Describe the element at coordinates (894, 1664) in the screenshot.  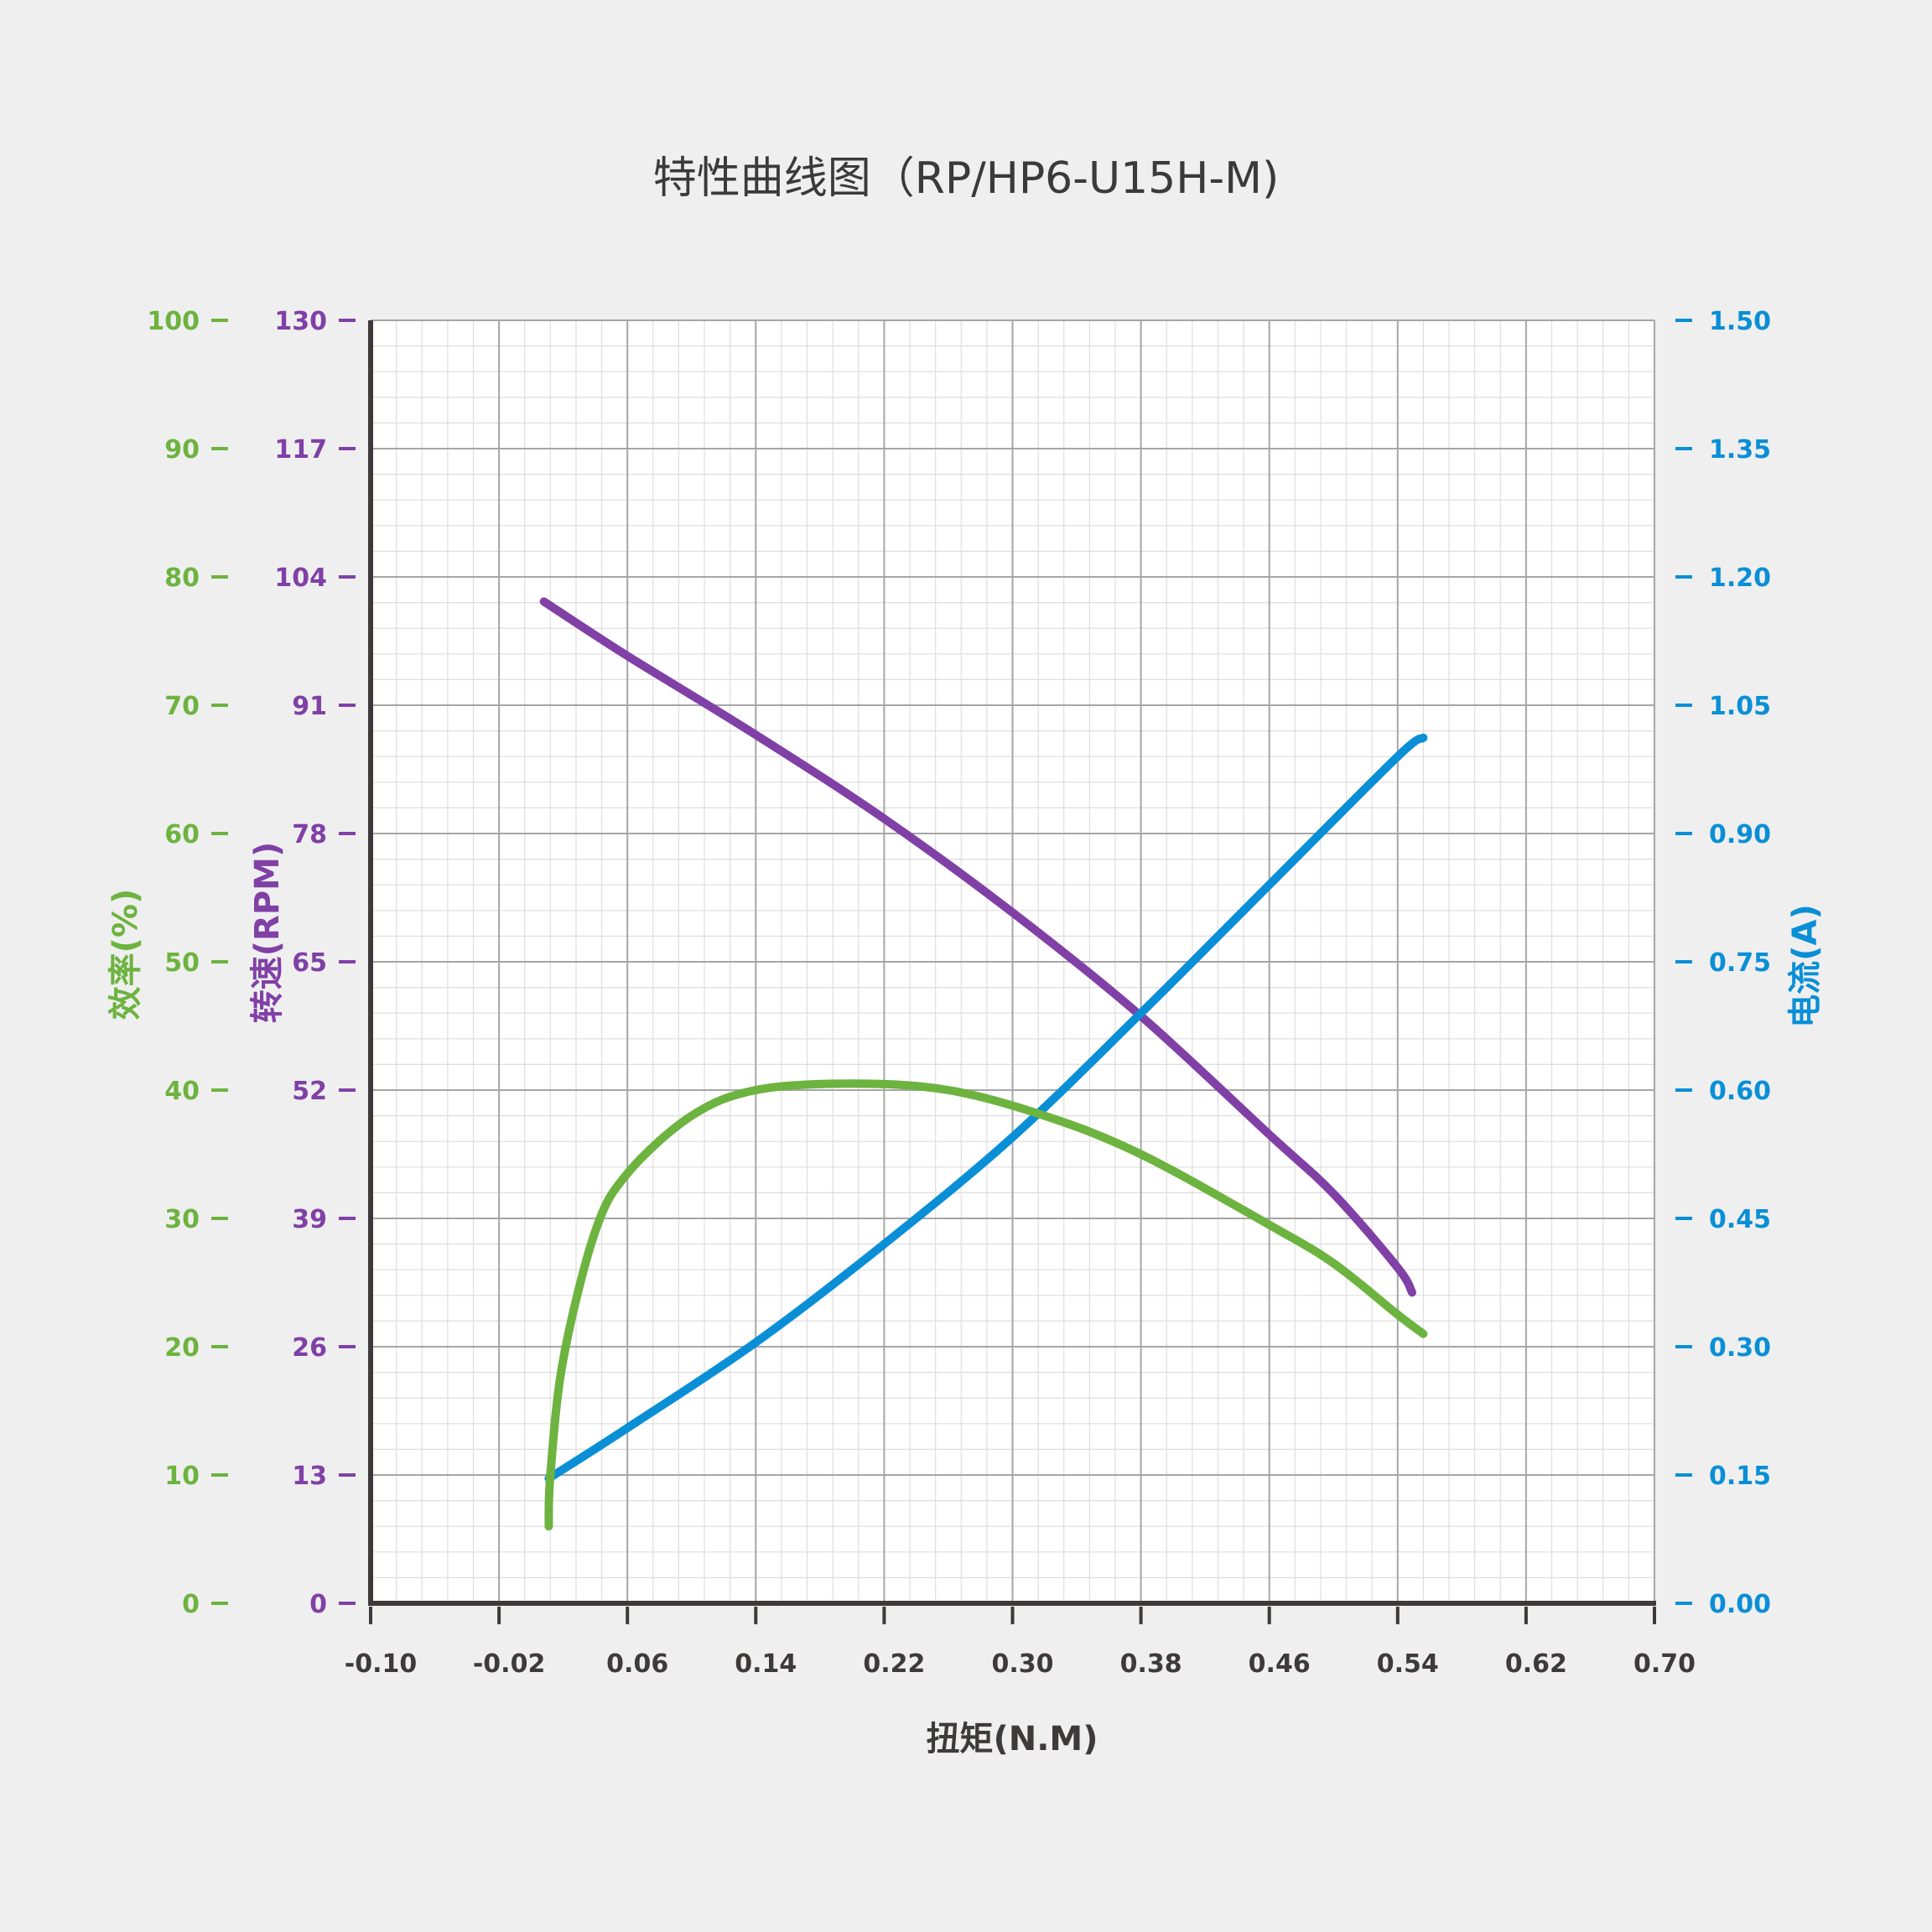
I see `x-tick-label: 0.22` at that location.